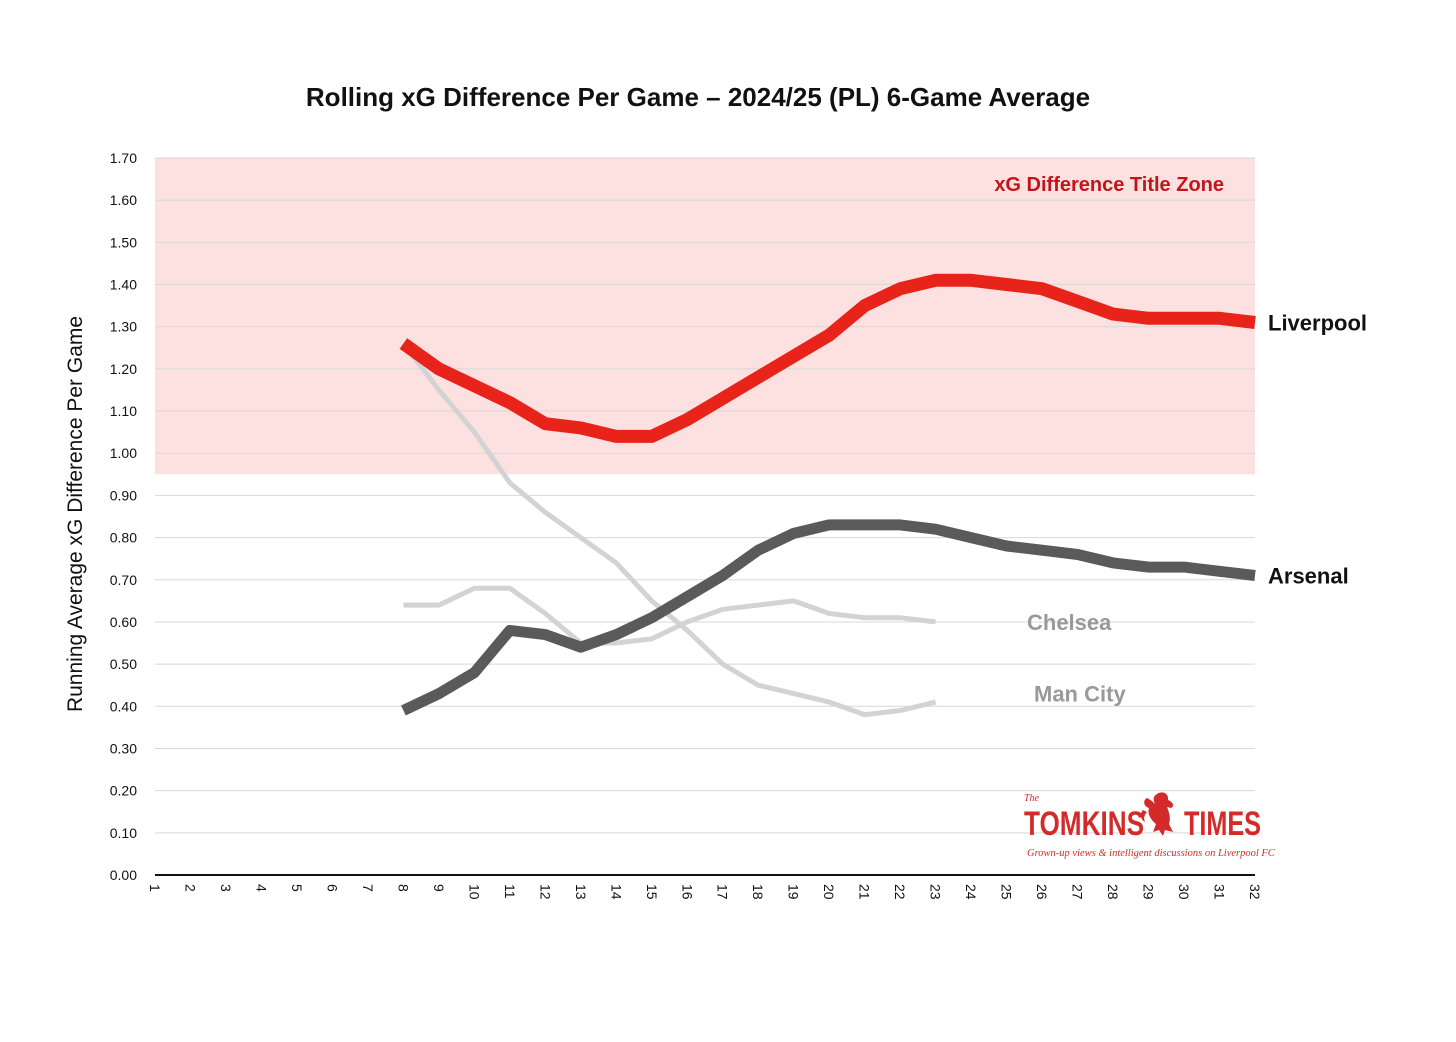 The image size is (1456, 1042). Describe the element at coordinates (1222, 824) in the screenshot. I see `brand-name-right: TIMES` at that location.